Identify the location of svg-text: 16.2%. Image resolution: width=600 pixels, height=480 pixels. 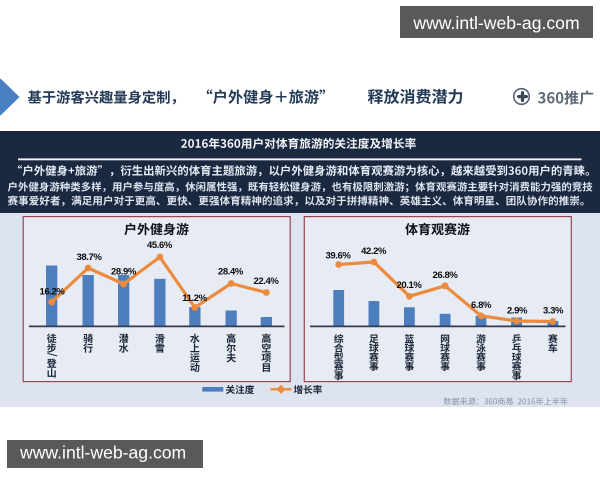
(53, 292).